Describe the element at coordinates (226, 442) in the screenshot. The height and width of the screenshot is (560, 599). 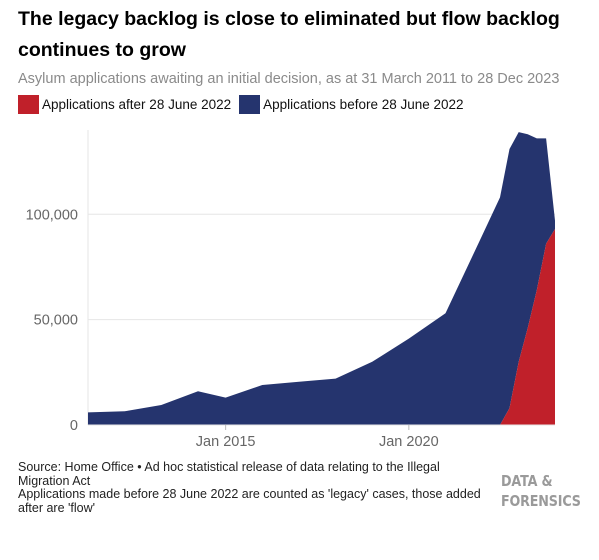
I see `x-tick-label: Jan 2015` at that location.